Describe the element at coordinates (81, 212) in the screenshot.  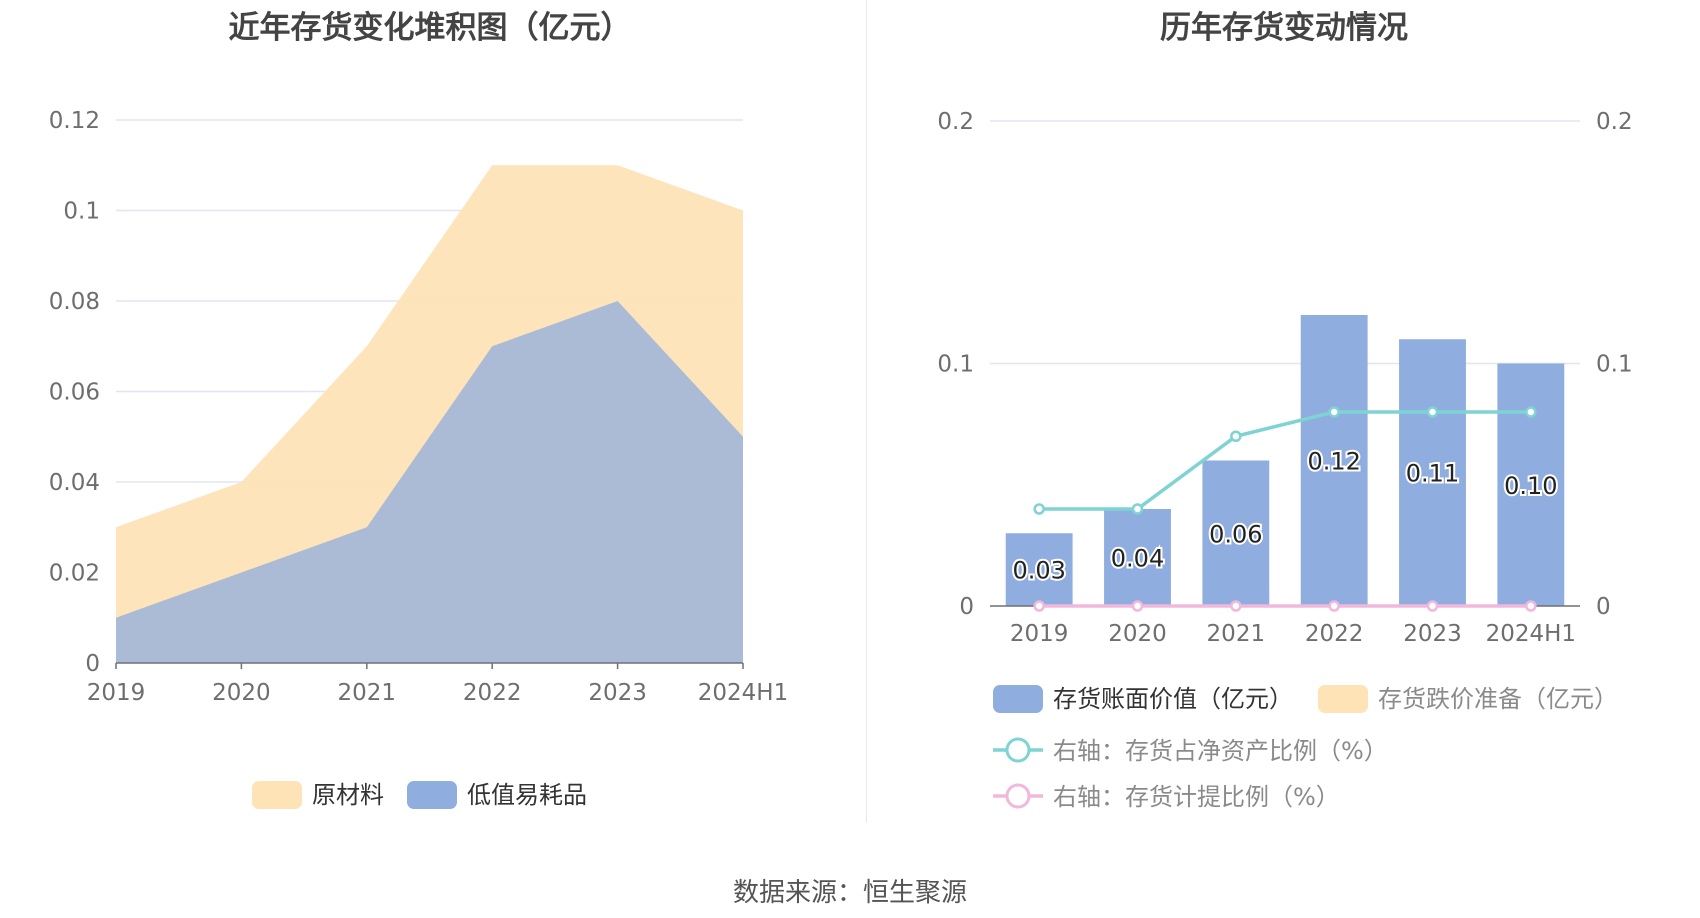
I see `left-y-tick-label: 0.1` at that location.